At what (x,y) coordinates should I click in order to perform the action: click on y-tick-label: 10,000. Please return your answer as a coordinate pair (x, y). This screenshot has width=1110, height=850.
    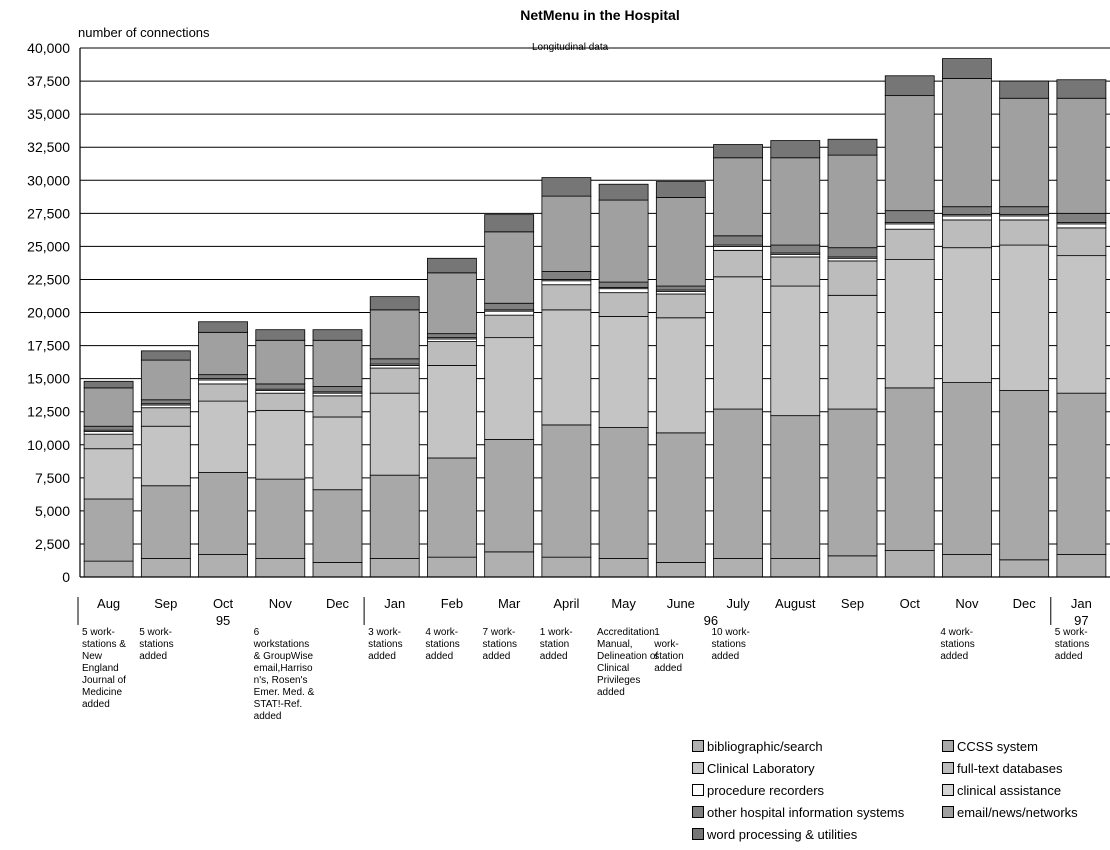
    Looking at the image, I should click on (48, 445).